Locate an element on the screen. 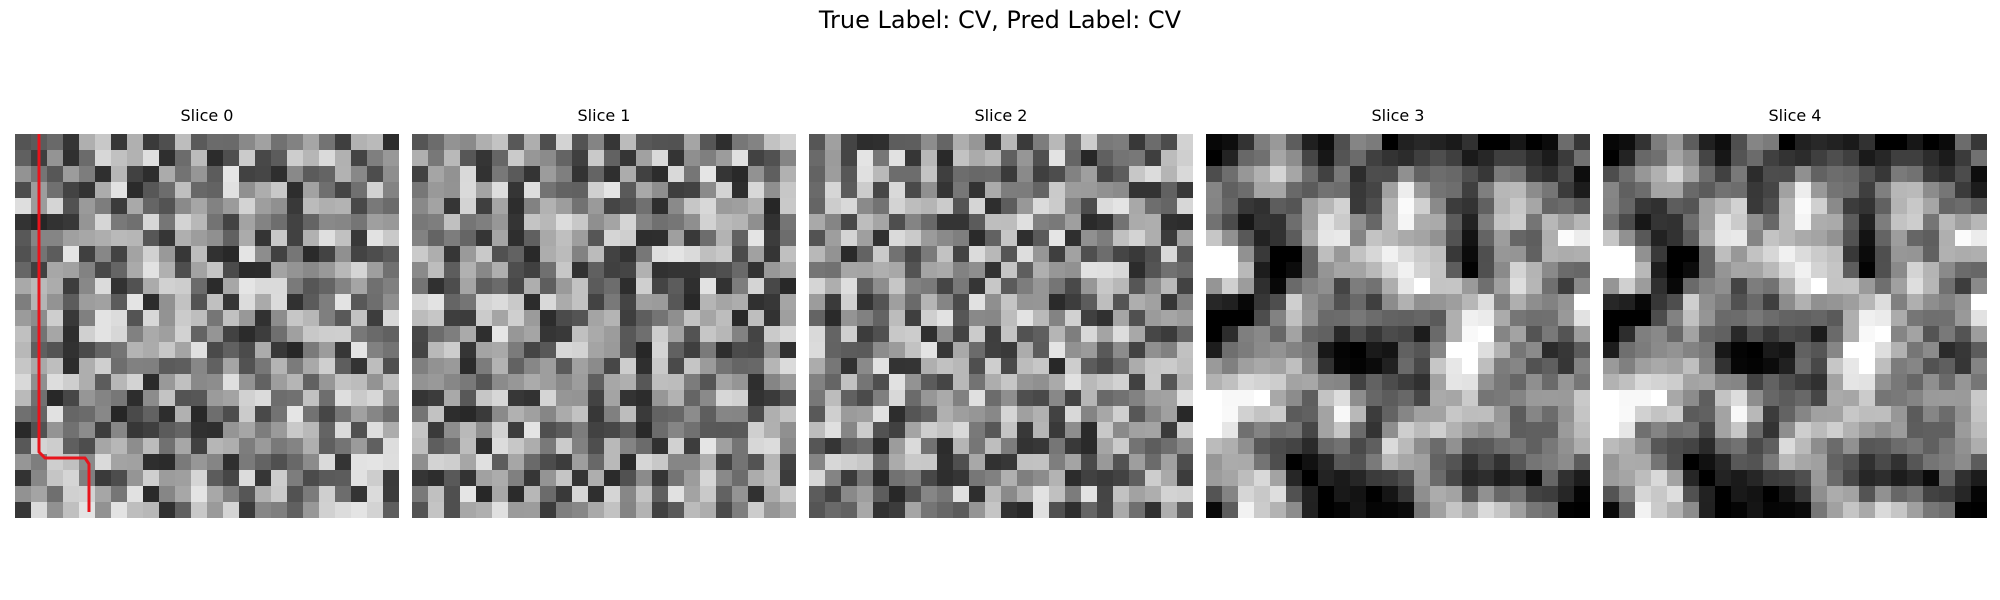 This screenshot has width=2000, height=600. slice-title: Slice 1 is located at coordinates (604, 115).